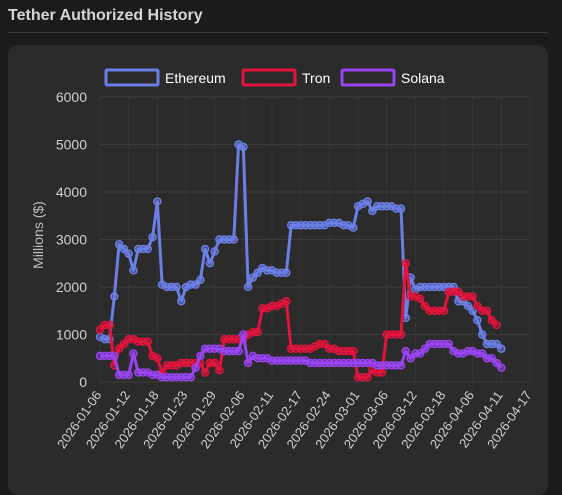  I want to click on y-tick-label: 4000, so click(71, 192).